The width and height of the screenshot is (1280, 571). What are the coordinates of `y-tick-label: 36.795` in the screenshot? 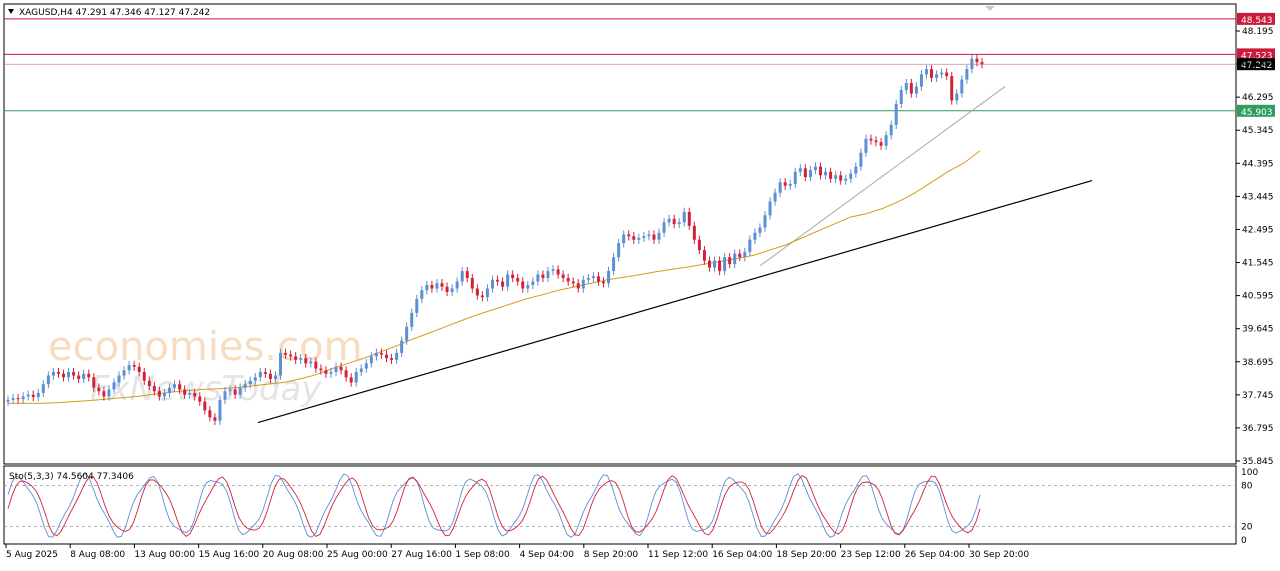 It's located at (1258, 429).